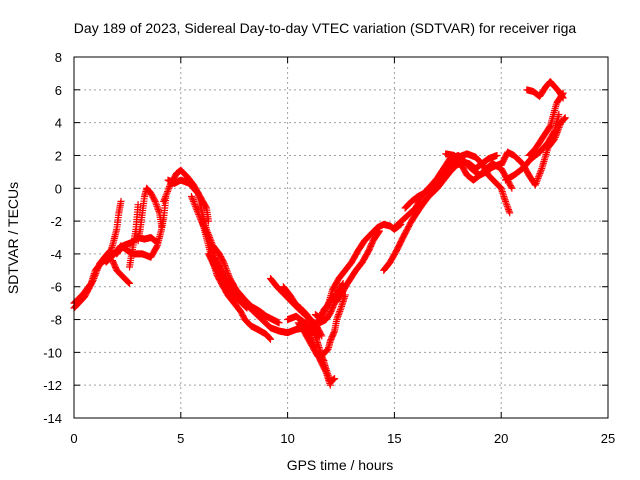  What do you see at coordinates (394, 438) in the screenshot?
I see `x-tick-label: 15` at bounding box center [394, 438].